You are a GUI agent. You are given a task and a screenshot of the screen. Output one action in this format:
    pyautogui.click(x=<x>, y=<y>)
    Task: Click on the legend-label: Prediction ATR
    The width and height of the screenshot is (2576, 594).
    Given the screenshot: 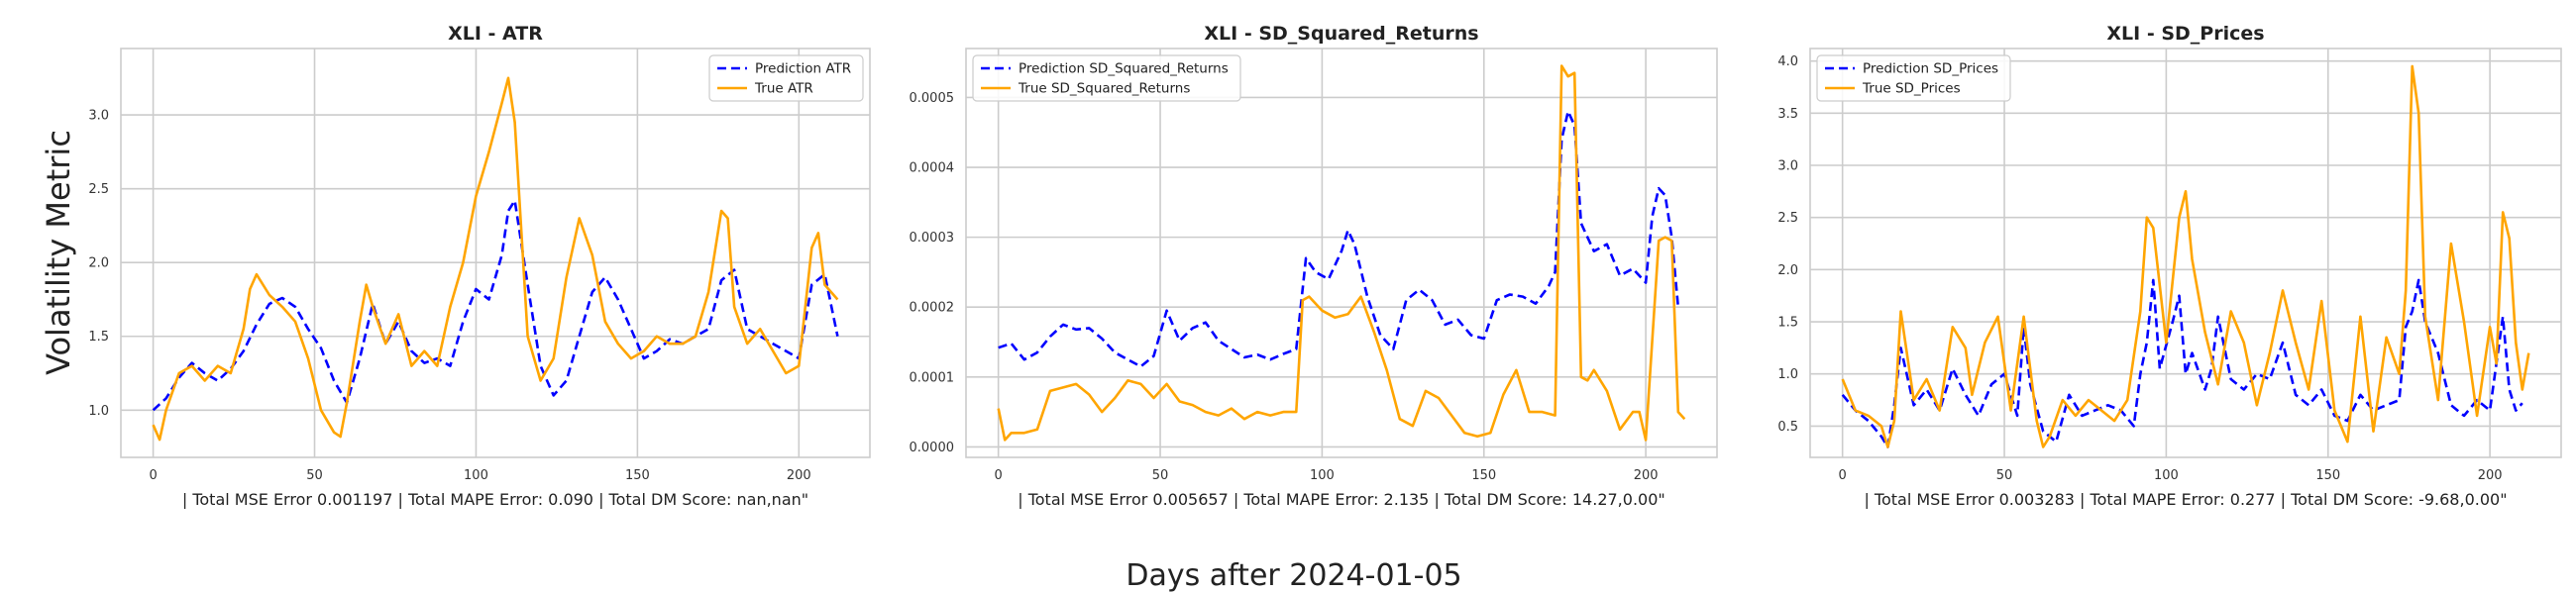 What is the action you would take?
    pyautogui.click(x=803, y=69)
    